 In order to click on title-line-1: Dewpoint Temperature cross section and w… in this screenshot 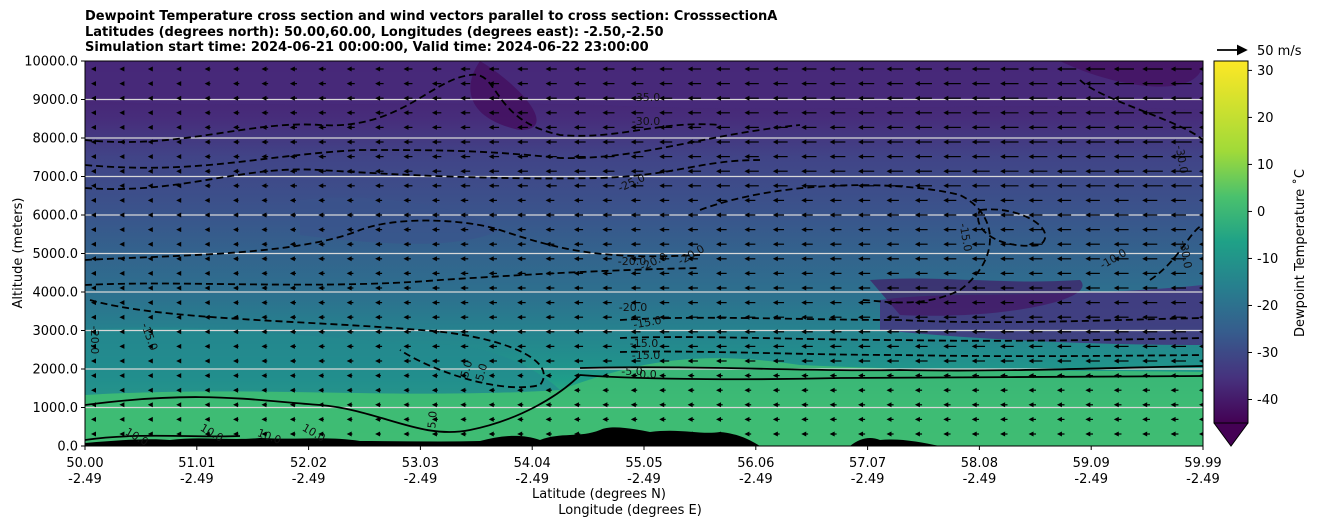, I will do `click(431, 16)`.